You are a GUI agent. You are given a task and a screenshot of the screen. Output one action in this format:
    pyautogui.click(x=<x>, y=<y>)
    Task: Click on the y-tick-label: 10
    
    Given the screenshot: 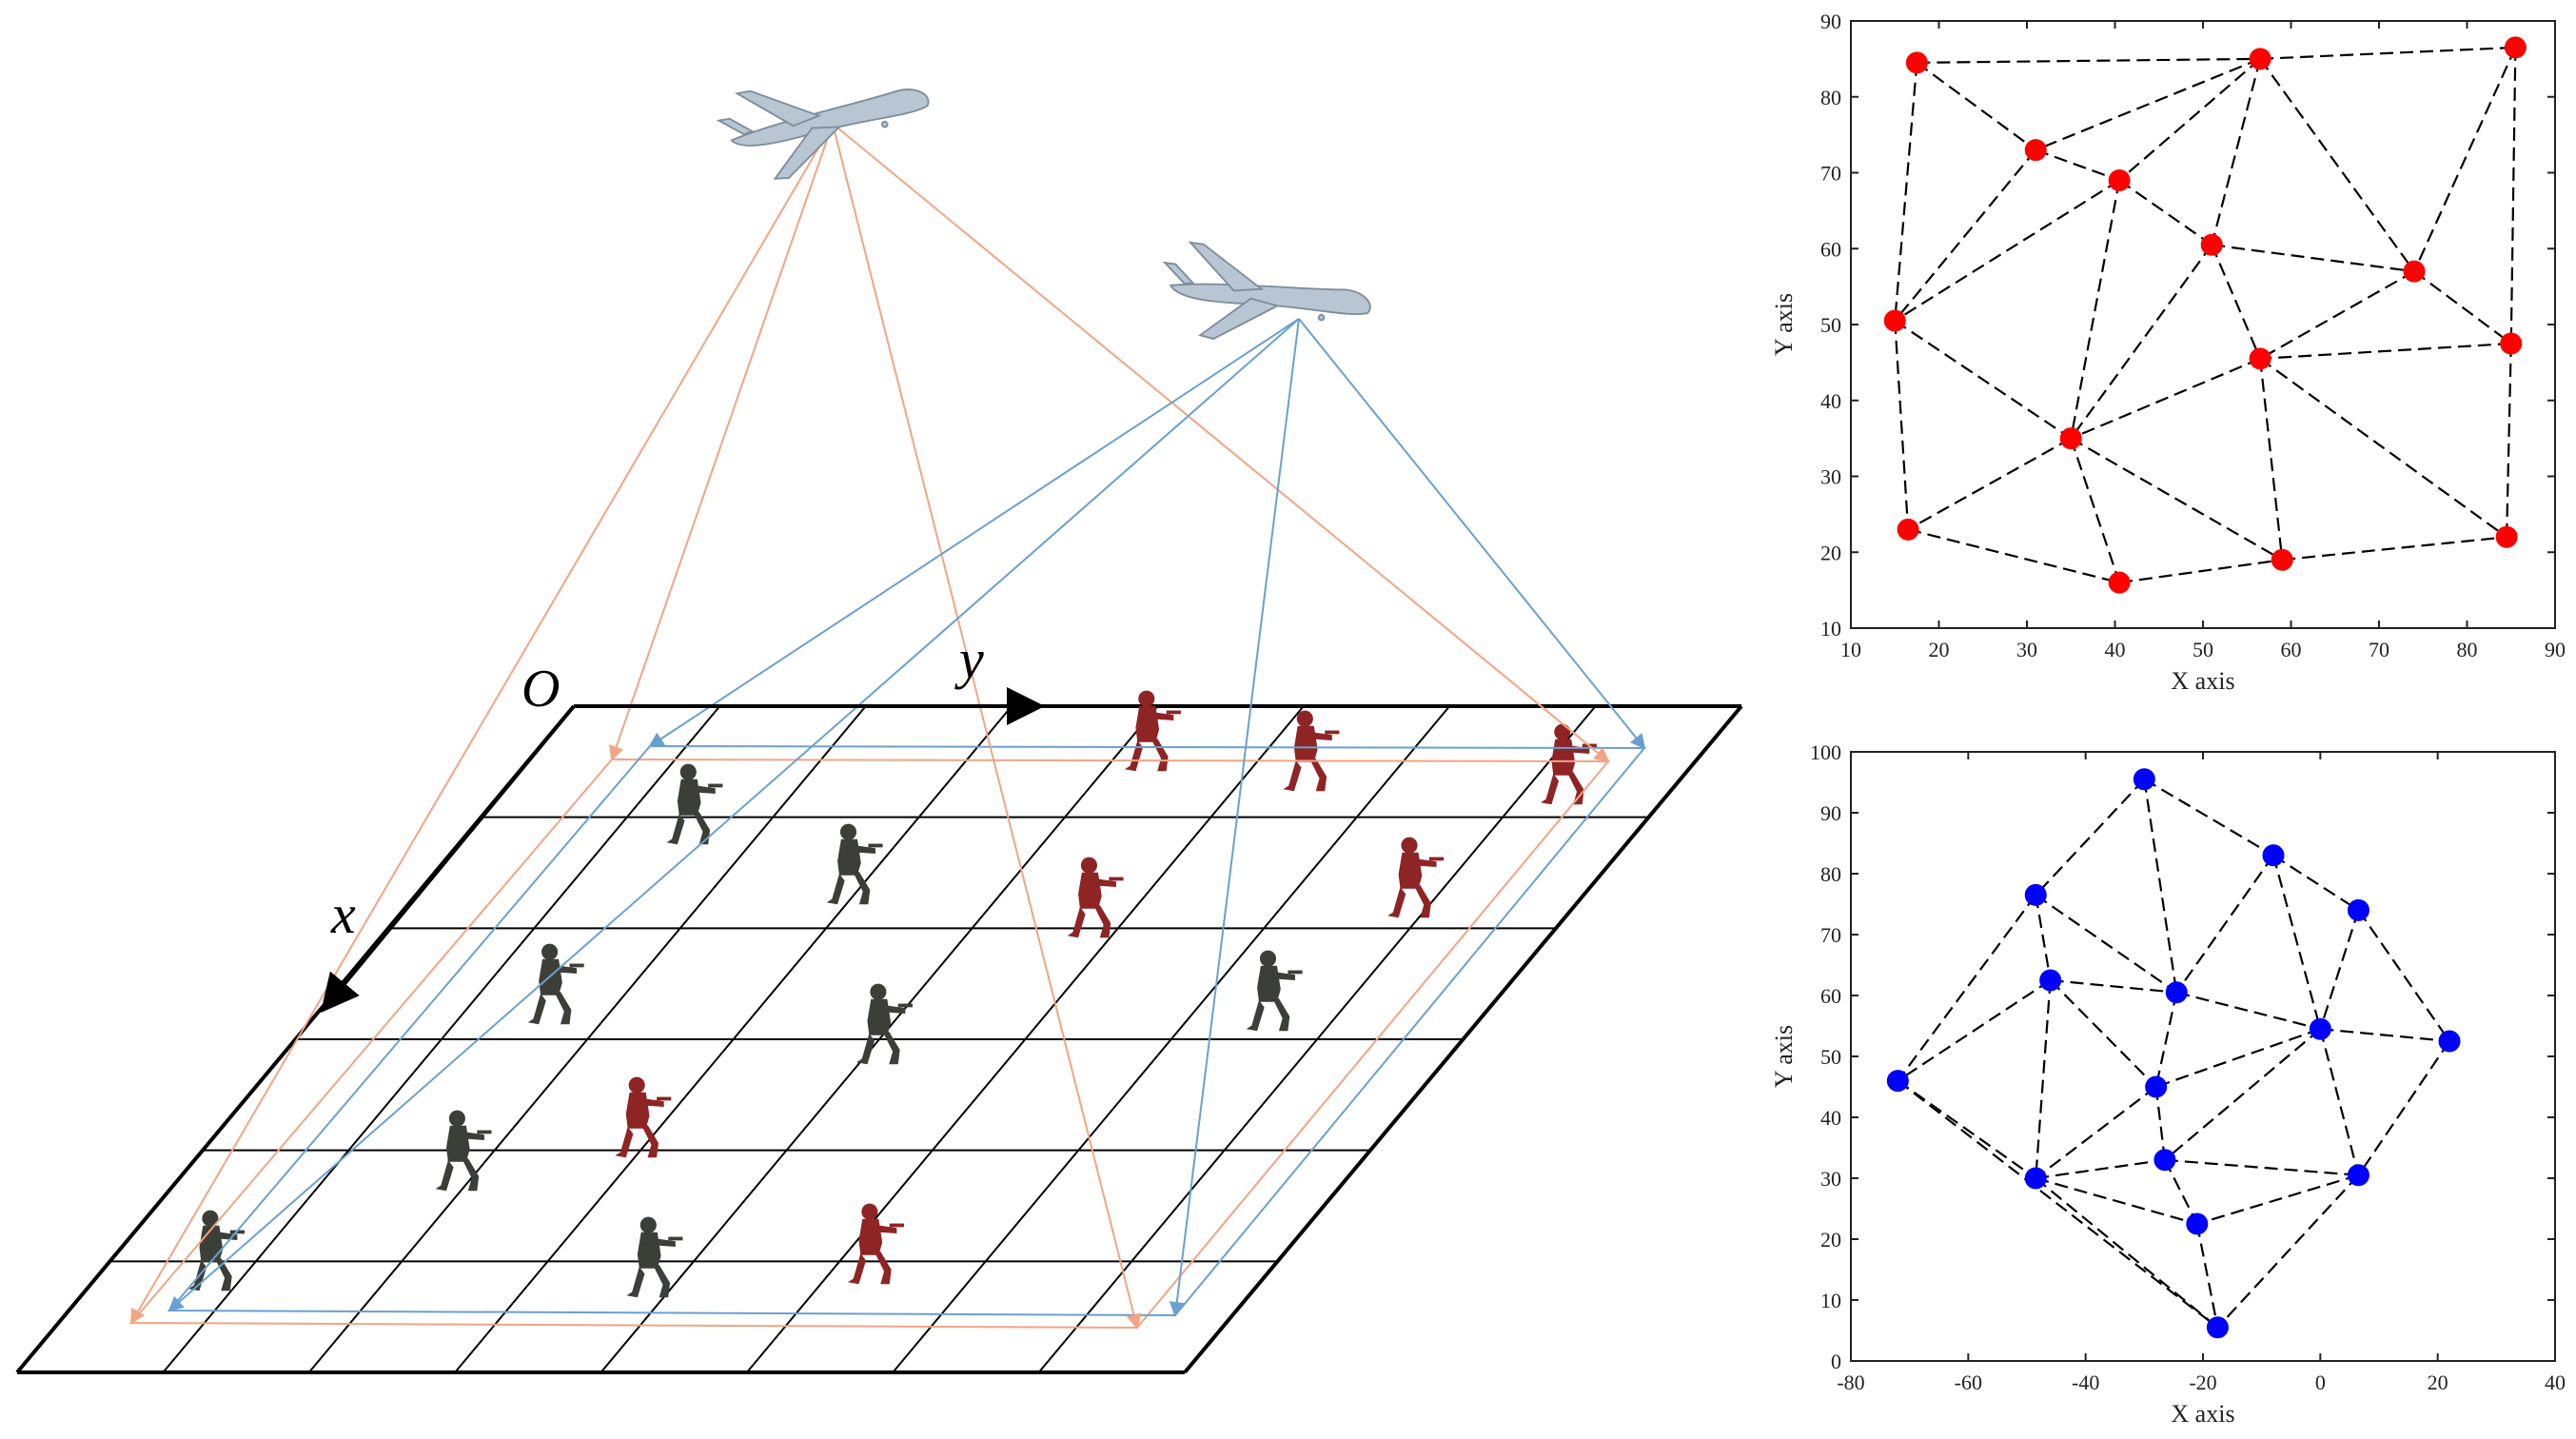 What is the action you would take?
    pyautogui.click(x=1830, y=1300)
    